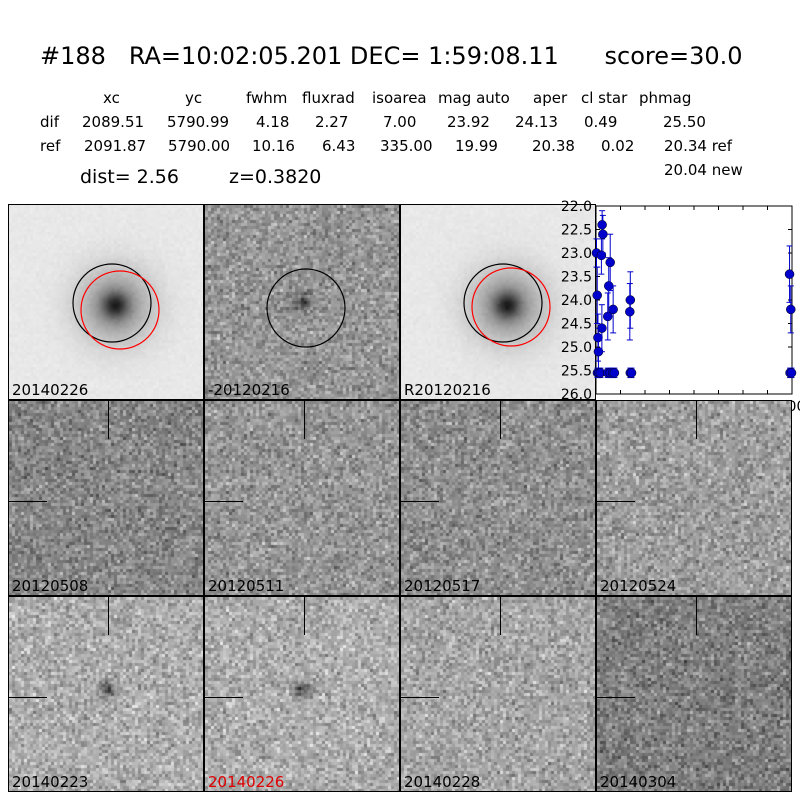 Image resolution: width=800 pixels, height=800 pixels. I want to click on y-tick-label: 25.0, so click(576, 348).